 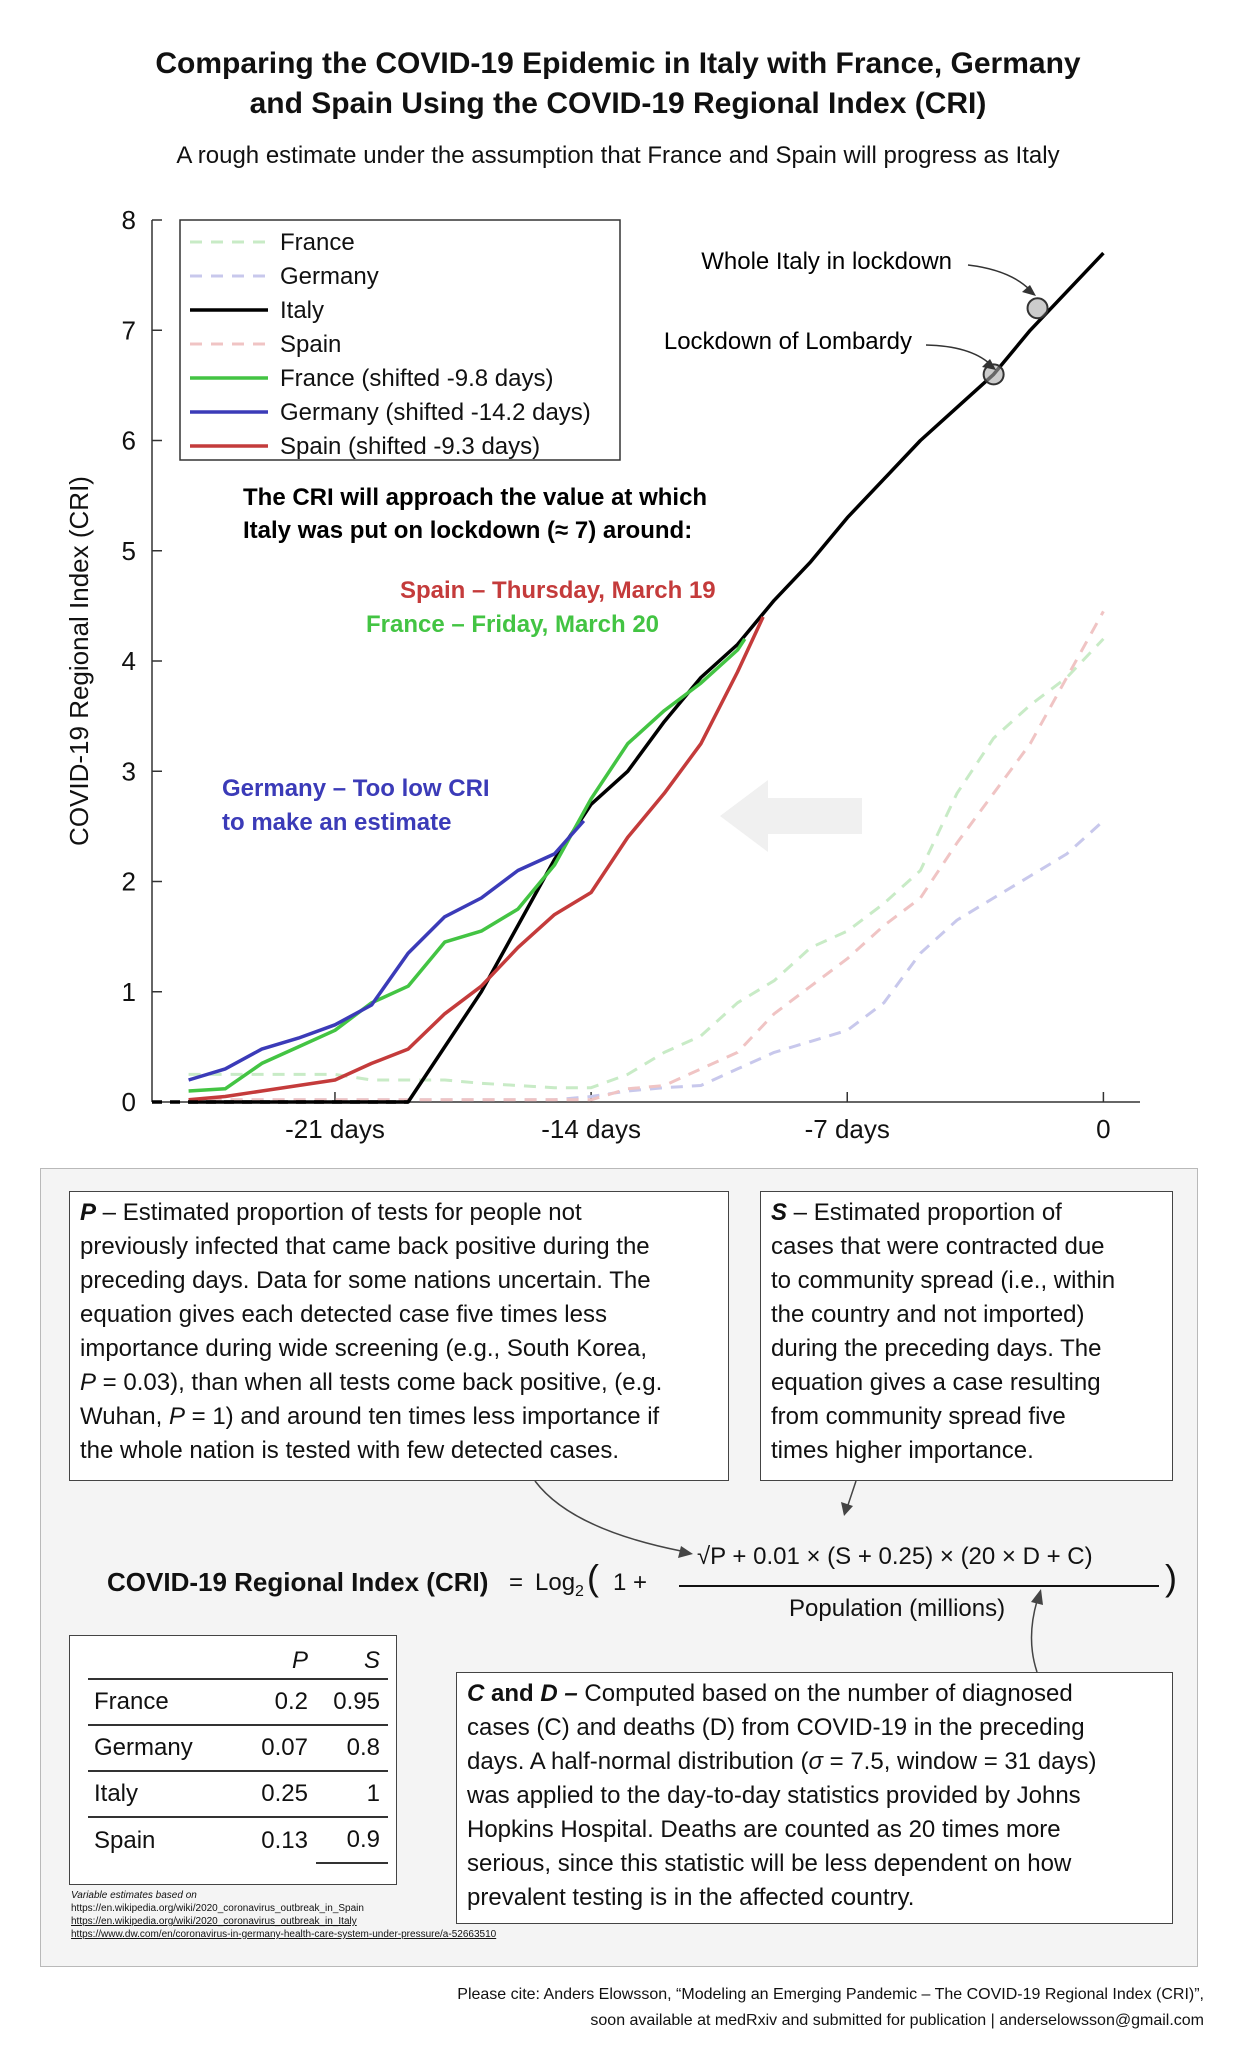 What do you see at coordinates (791, 816) in the screenshot?
I see `left-arrow-graphic` at bounding box center [791, 816].